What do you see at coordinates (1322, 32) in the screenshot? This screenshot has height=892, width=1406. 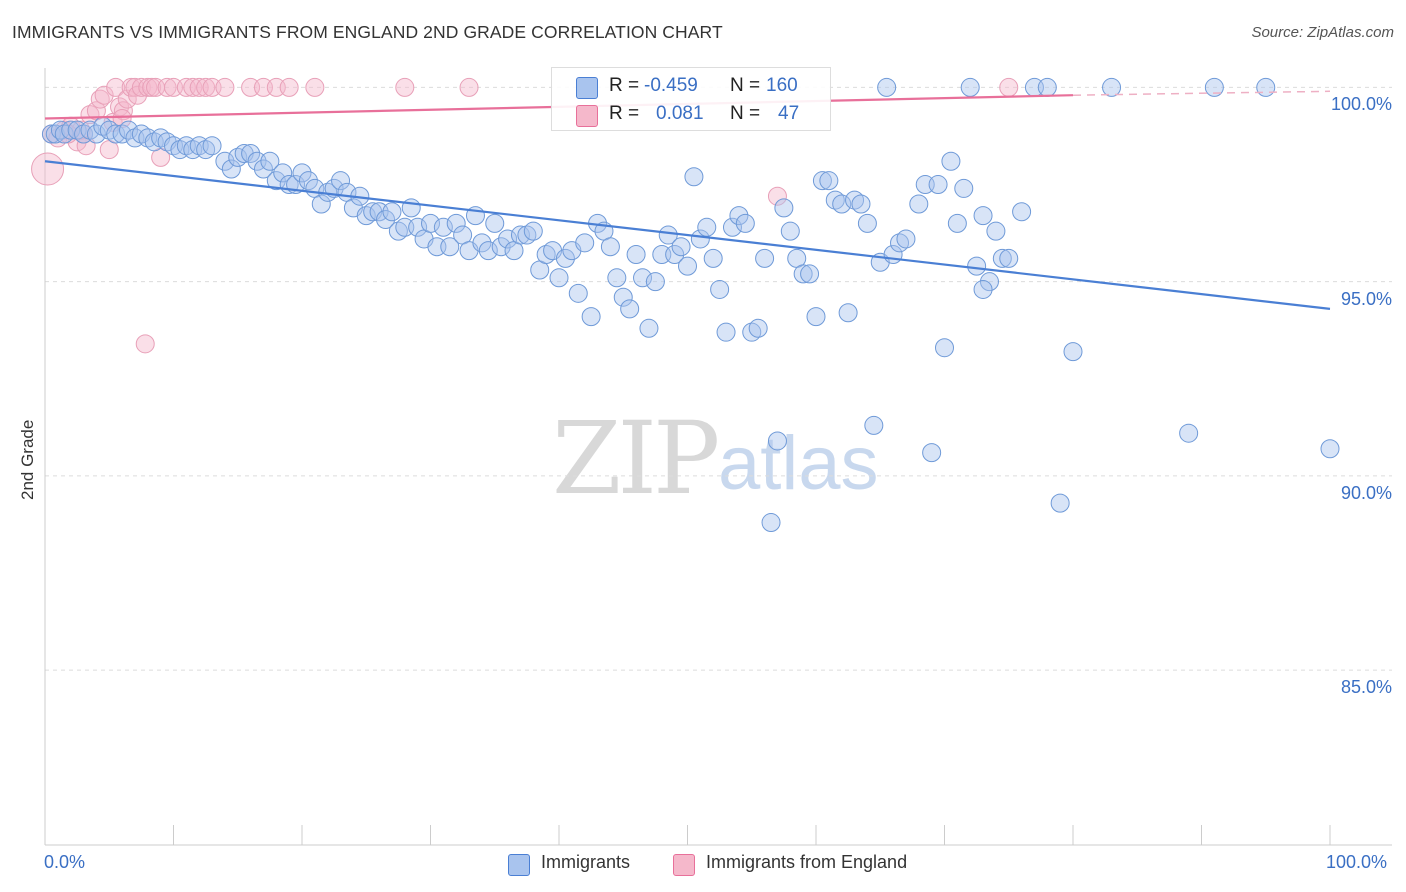 I see `source-label: Source: ZipAtlas.com` at bounding box center [1322, 32].